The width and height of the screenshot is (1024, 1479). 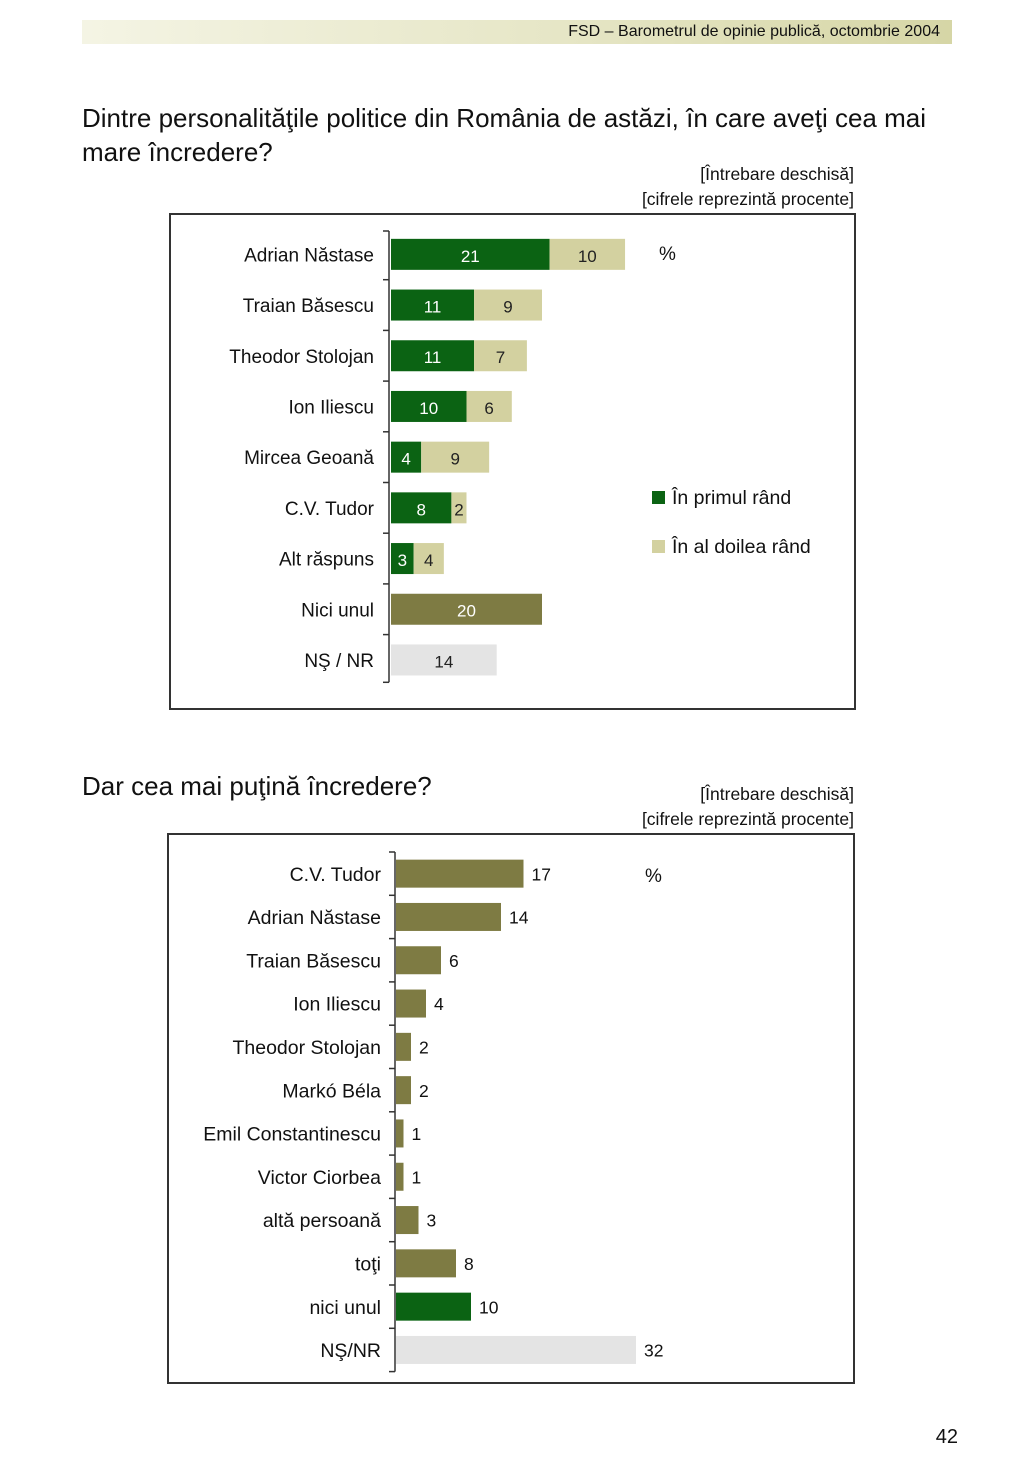 I want to click on bar-ion-iliescu, so click(x=411, y=1003).